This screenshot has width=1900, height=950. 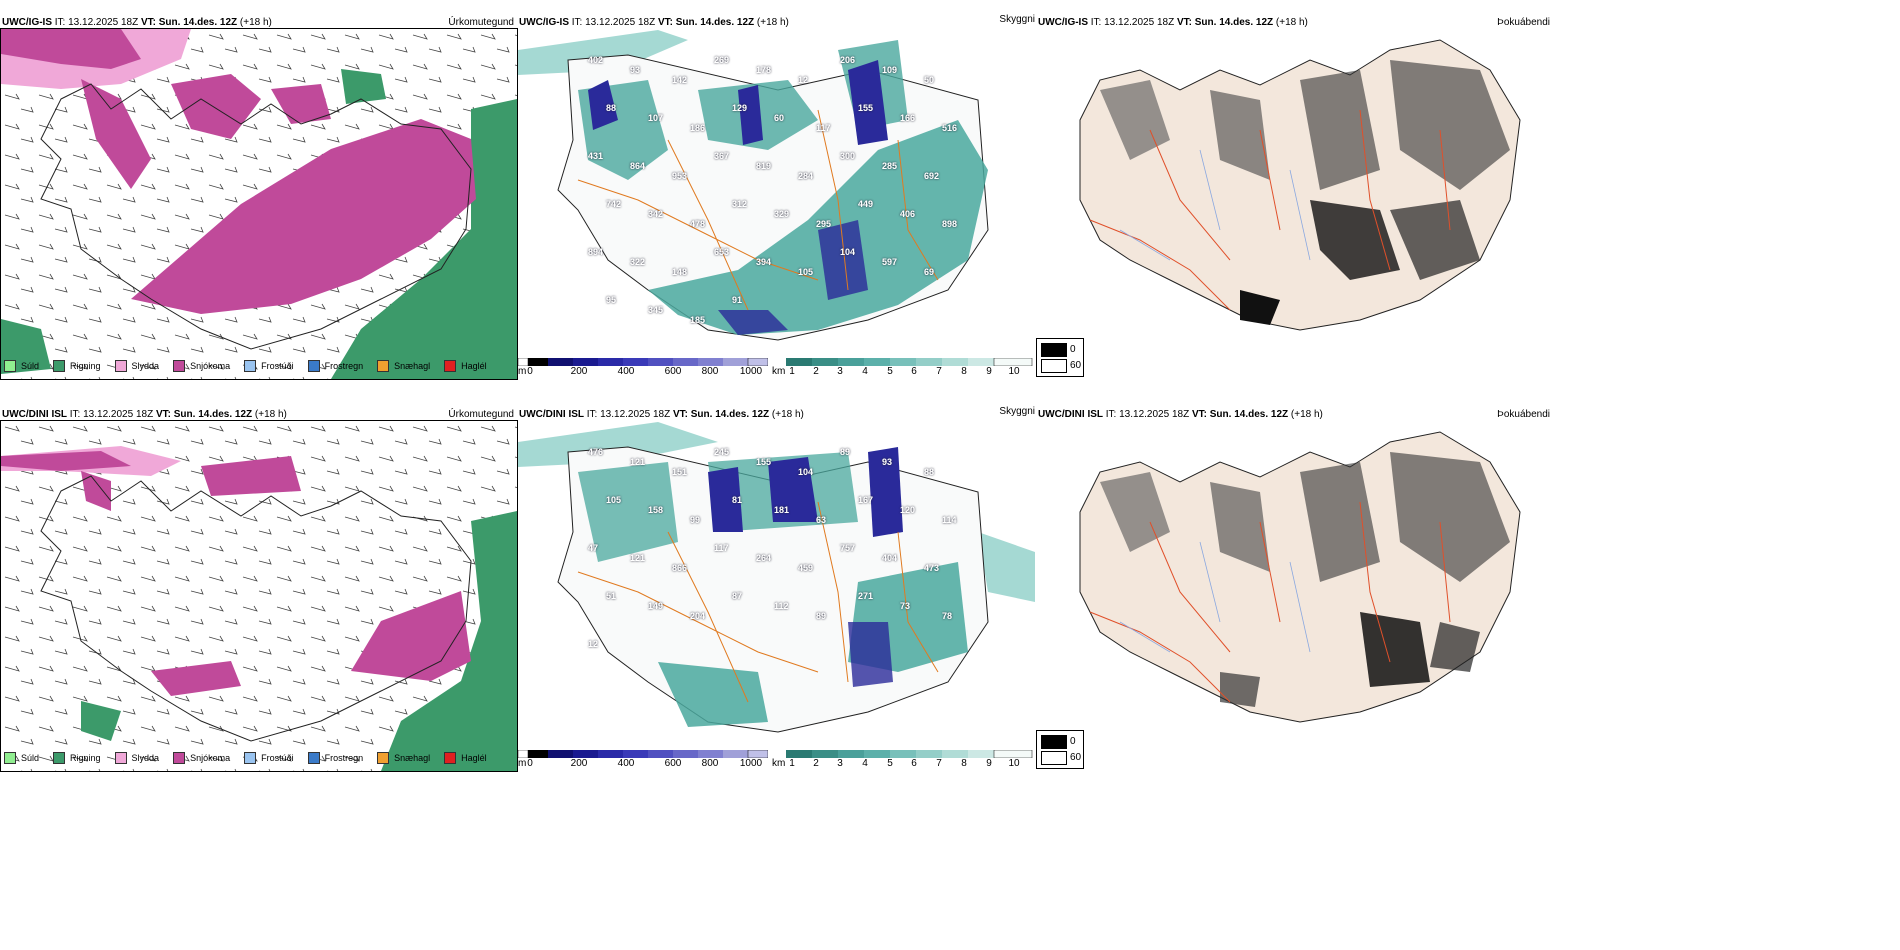 What do you see at coordinates (403, 758) in the screenshot?
I see `legend-item: Snæhagl` at bounding box center [403, 758].